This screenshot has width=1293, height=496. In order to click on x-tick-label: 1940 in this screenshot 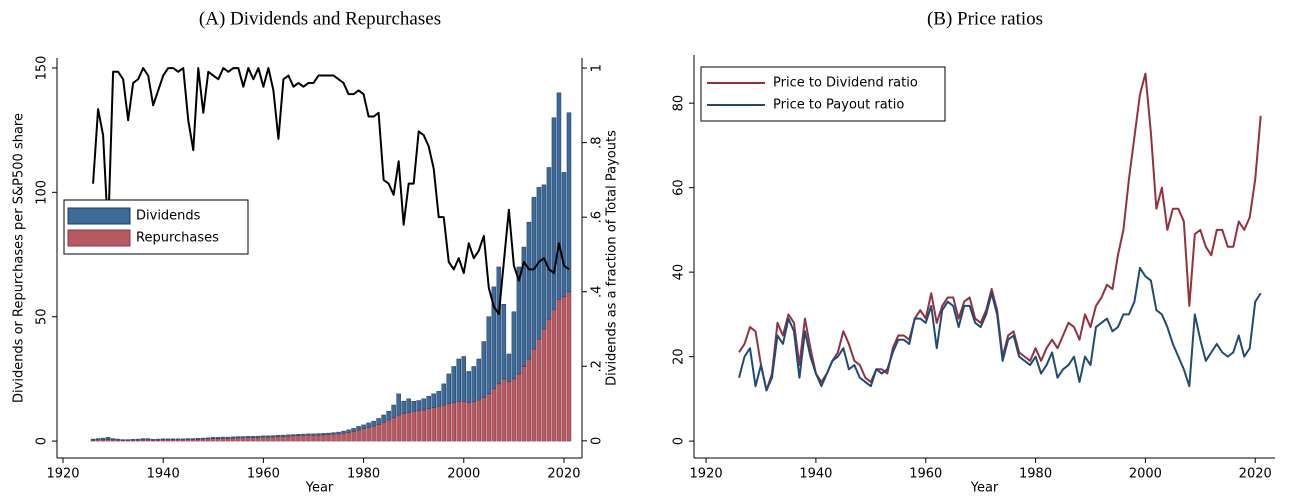, I will do `click(163, 474)`.